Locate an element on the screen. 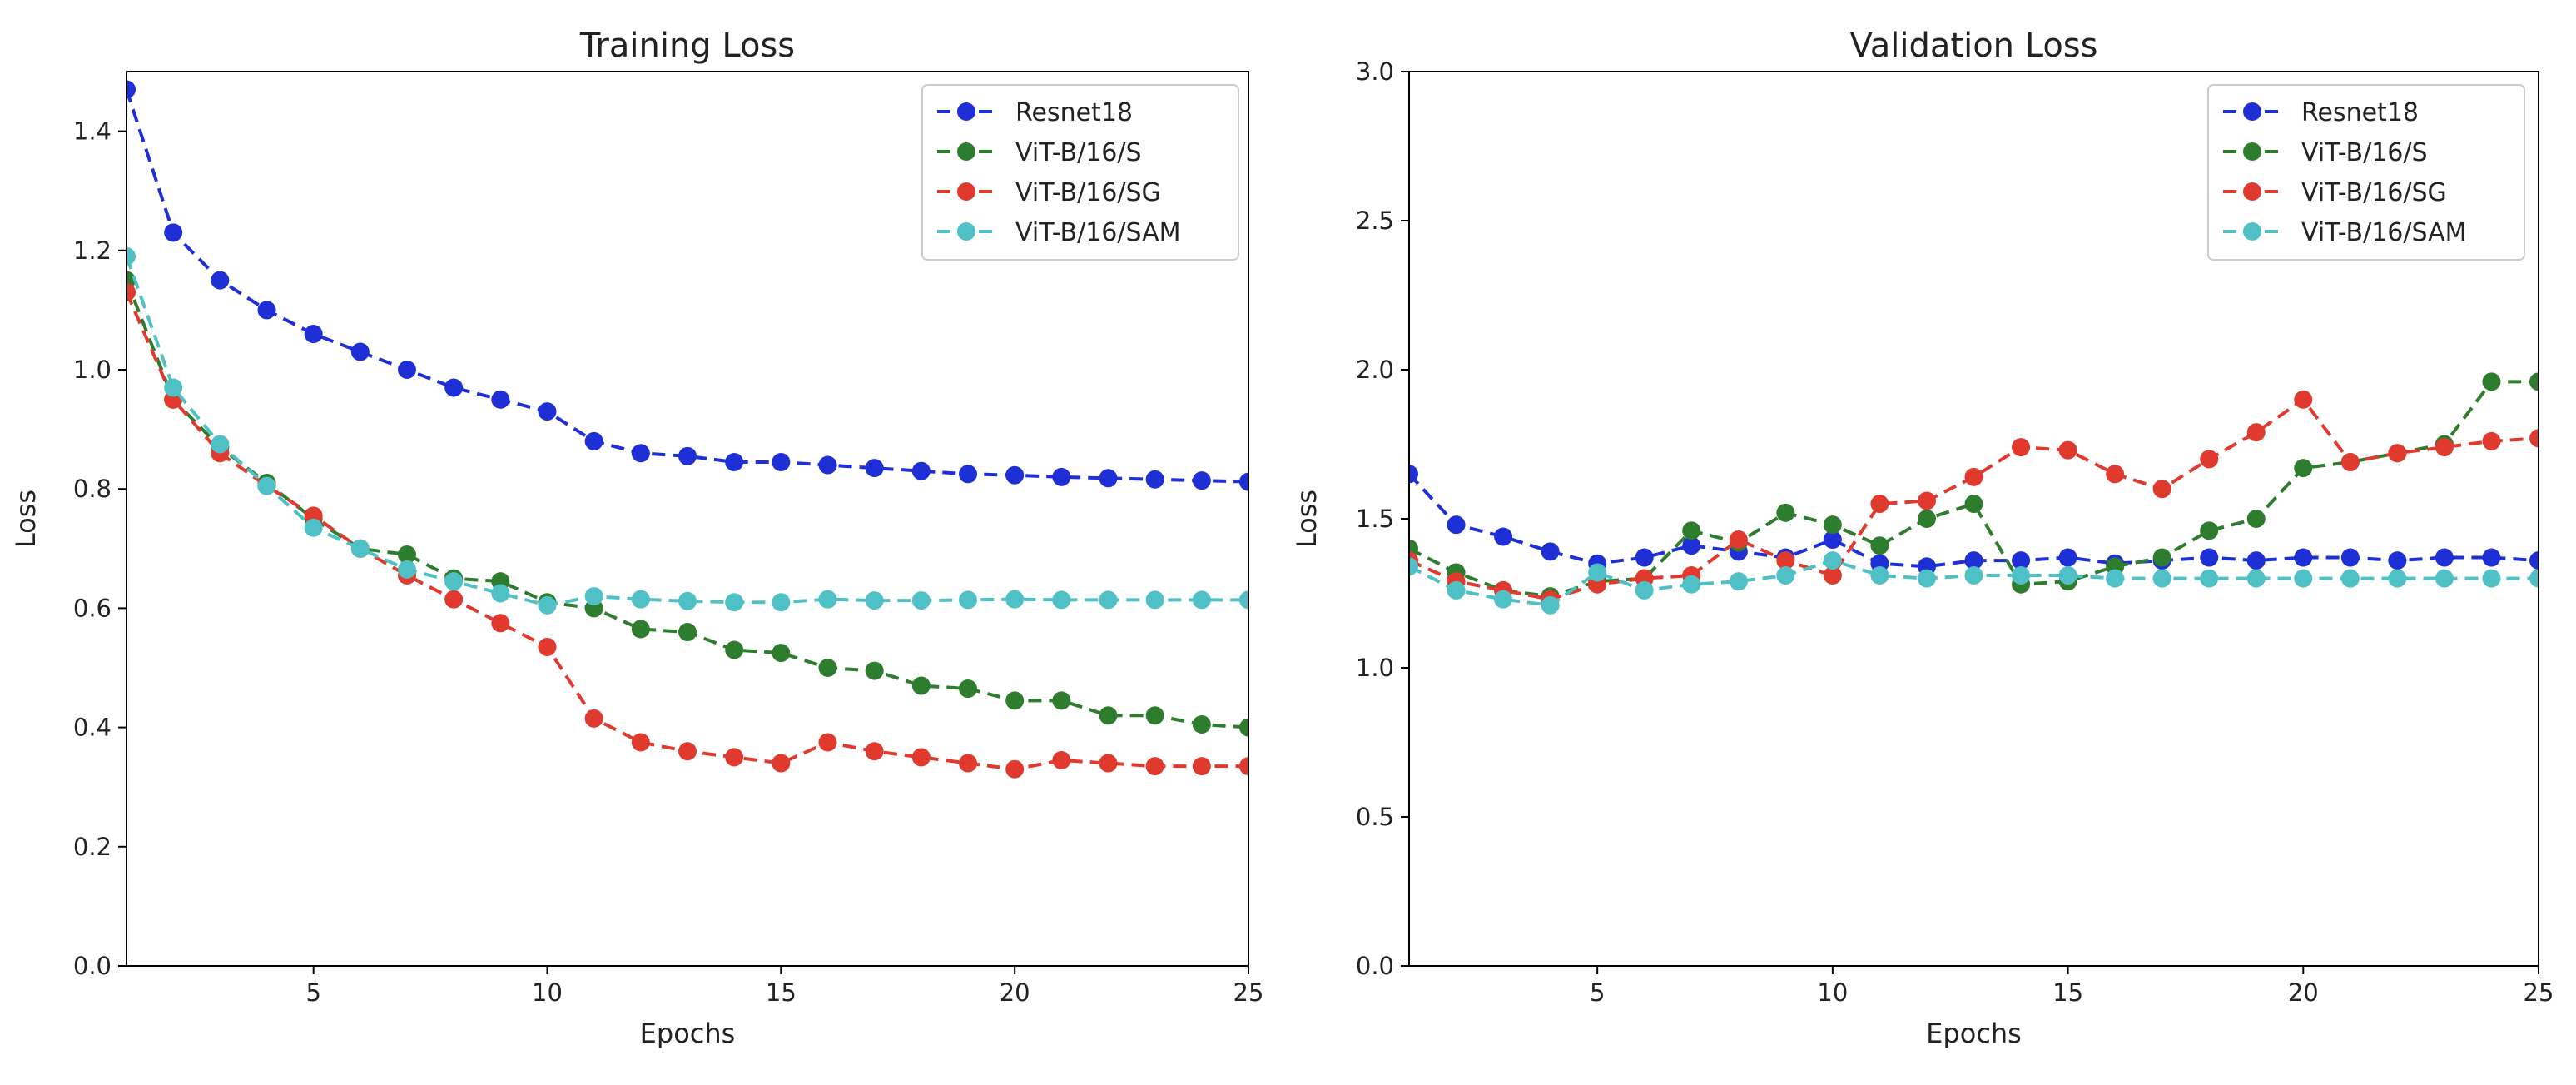 The width and height of the screenshot is (2576, 1085). y-tick-label: 1.4 is located at coordinates (92, 131).